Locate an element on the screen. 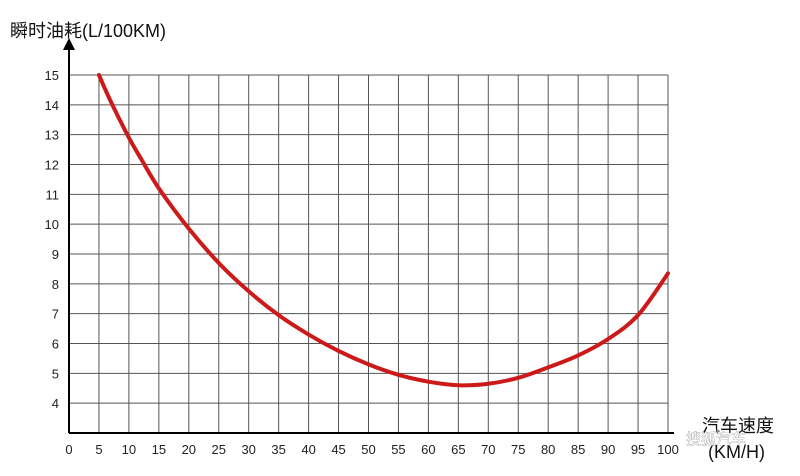  x-tick-label: 30 is located at coordinates (248, 449).